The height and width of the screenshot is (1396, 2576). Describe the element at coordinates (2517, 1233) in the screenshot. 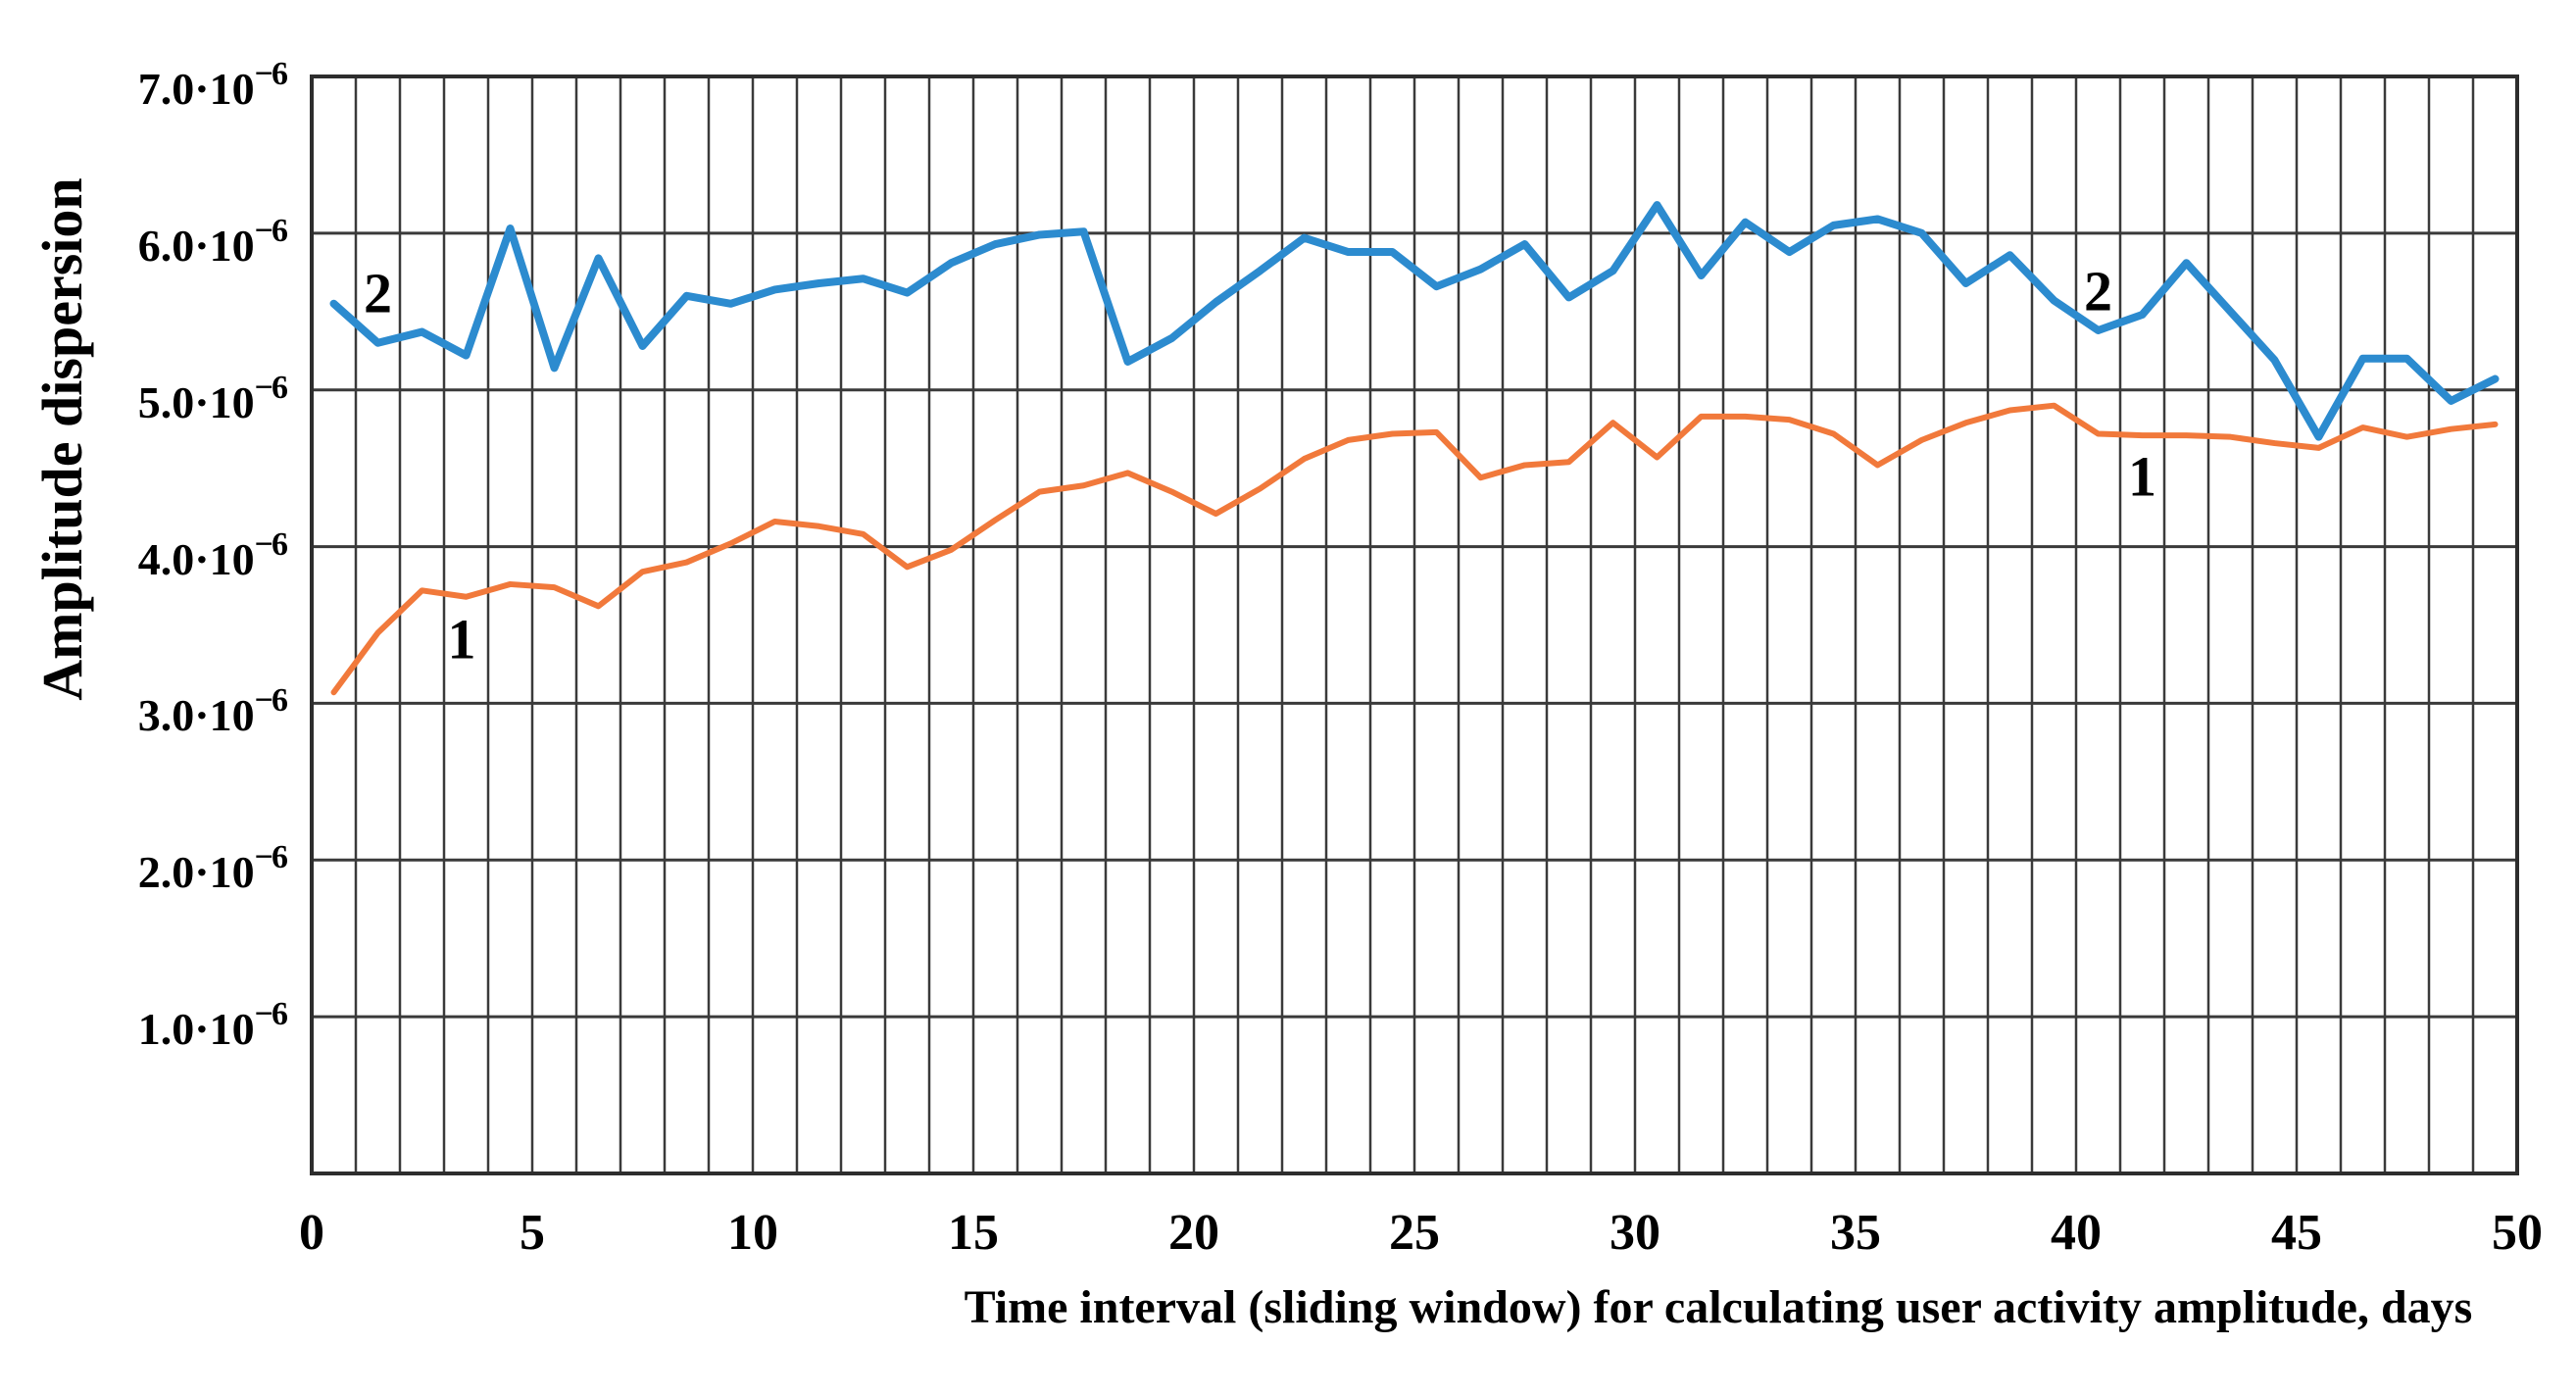

I see `x-tick-label: 50` at that location.